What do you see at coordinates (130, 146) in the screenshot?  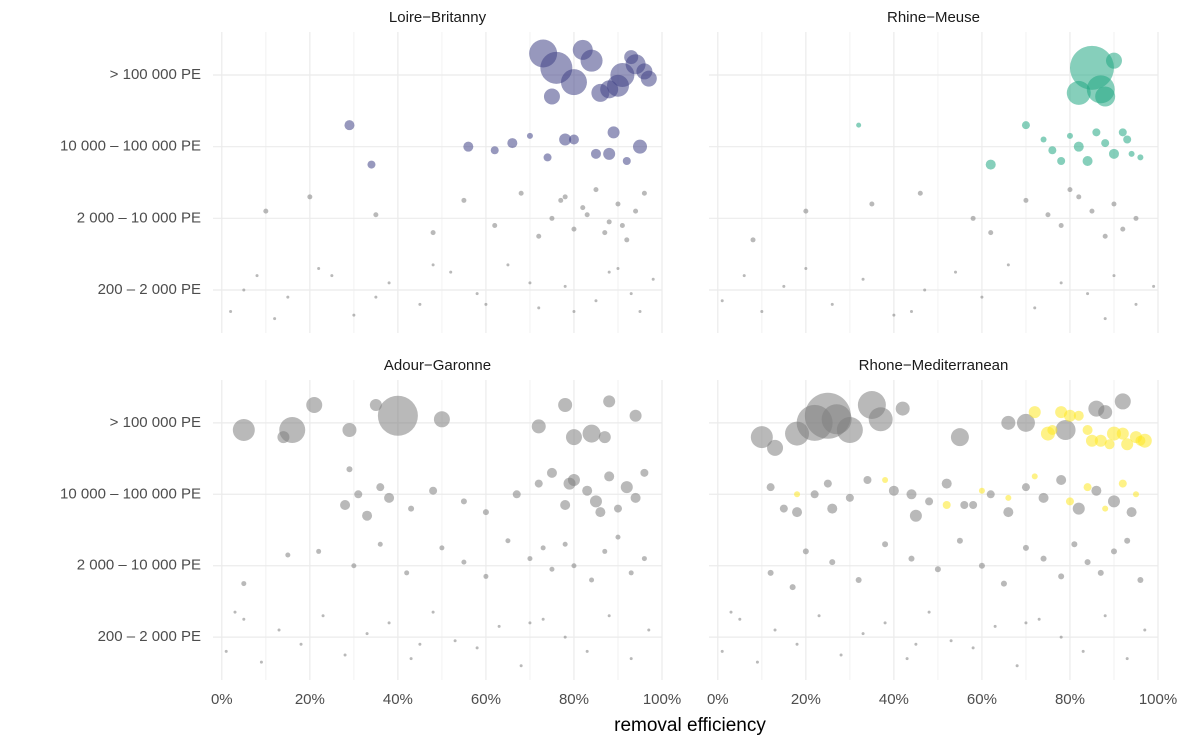 I see `y-tick-label: 10 000 – 100 000 PE` at bounding box center [130, 146].